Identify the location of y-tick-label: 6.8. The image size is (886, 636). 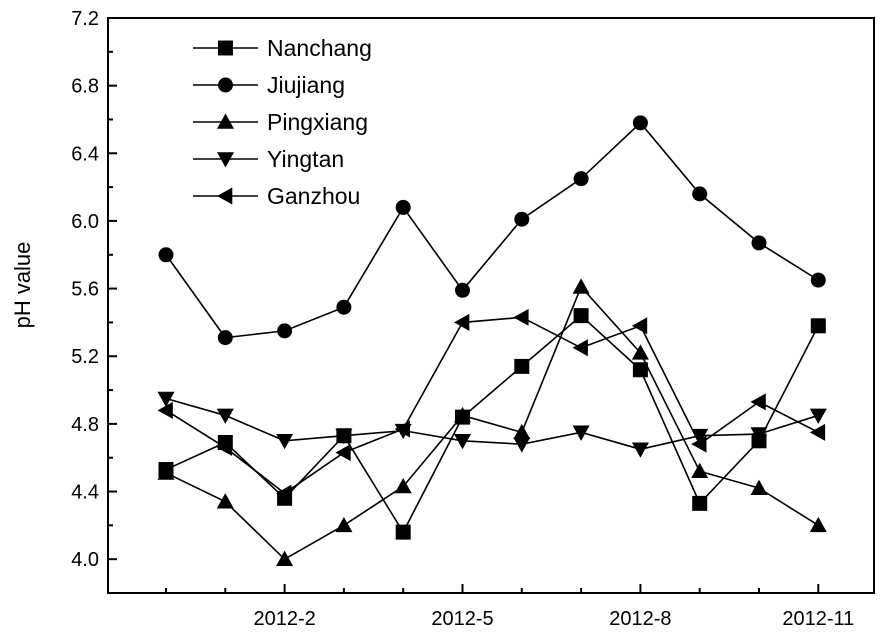
(85, 87).